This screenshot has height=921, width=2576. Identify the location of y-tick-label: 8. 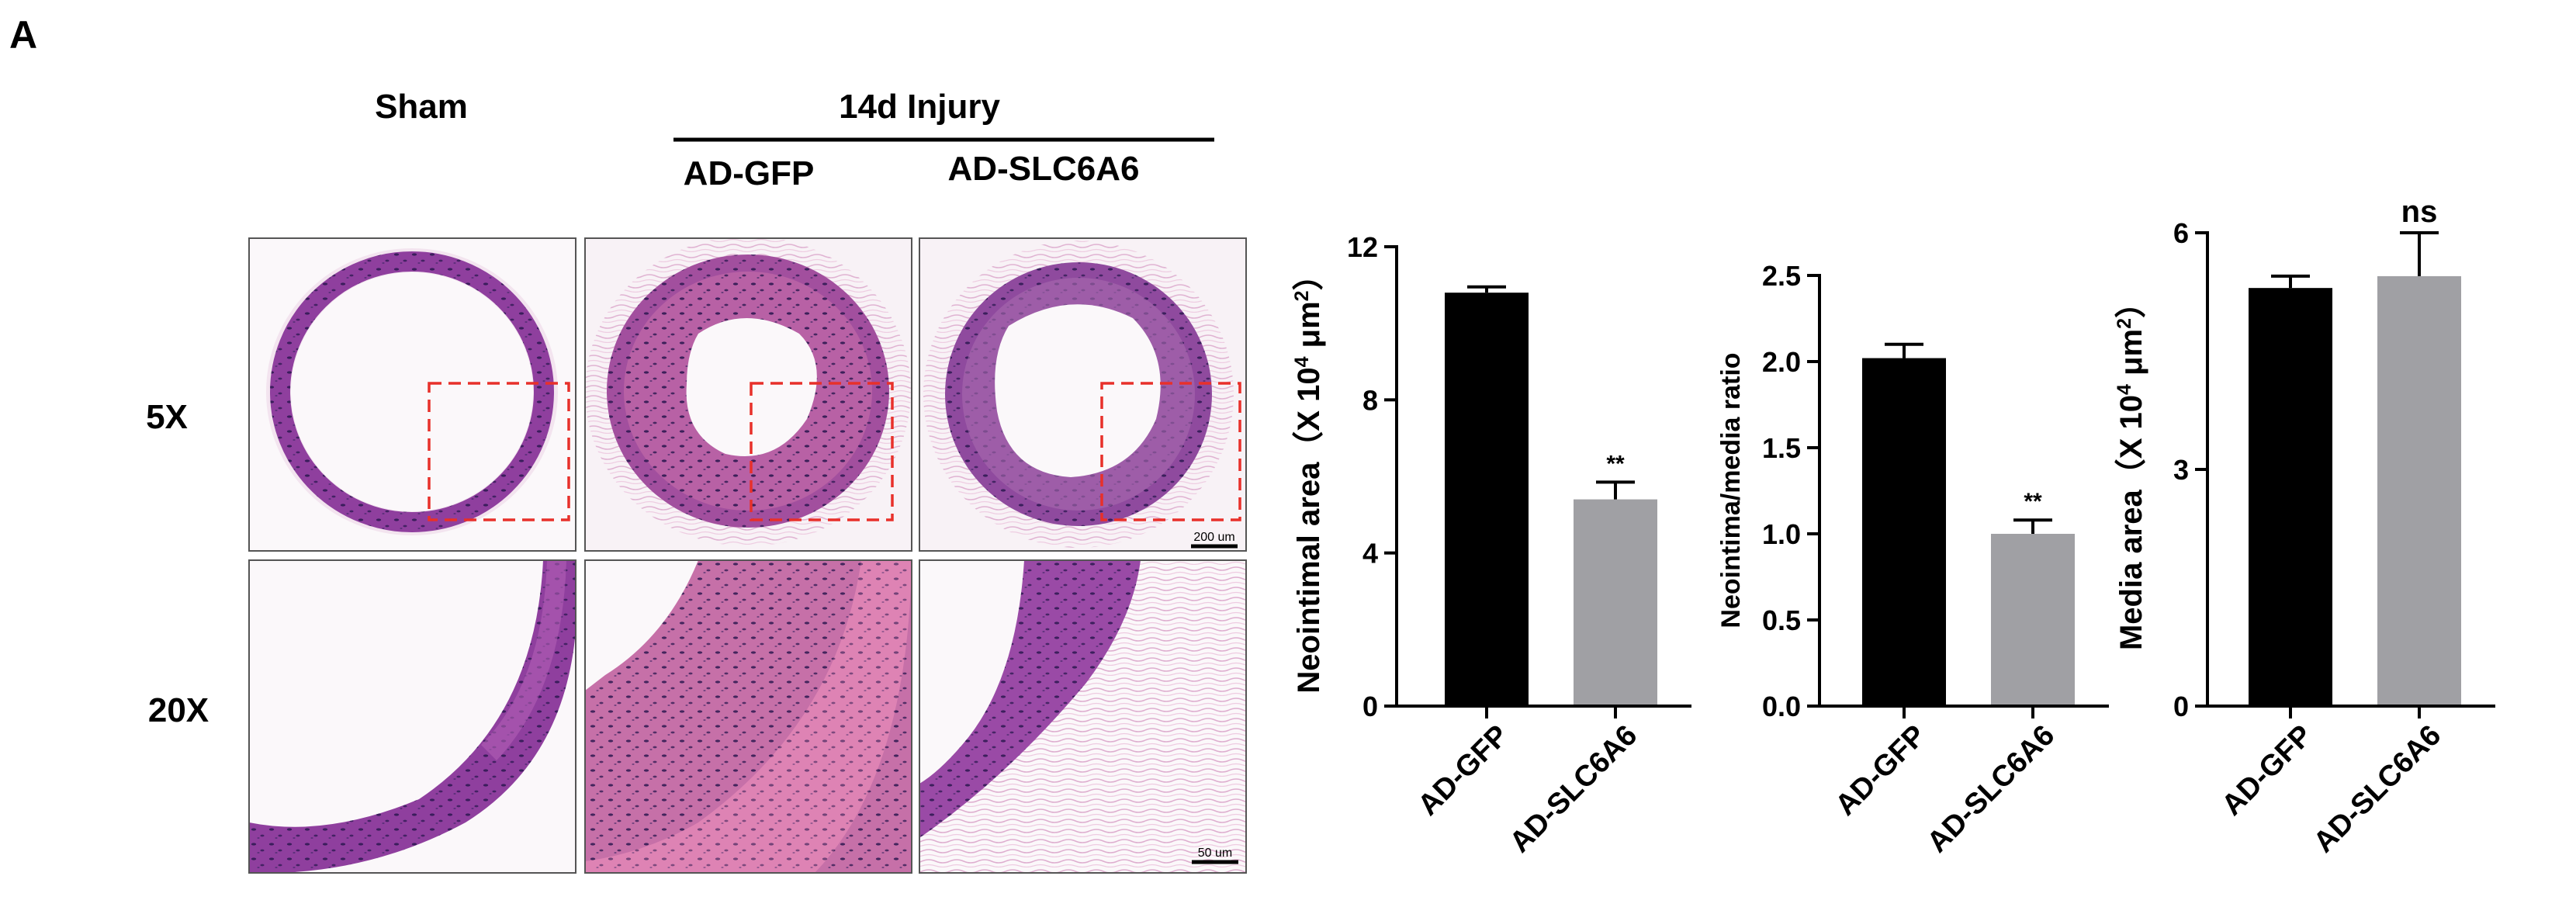
(1370, 400).